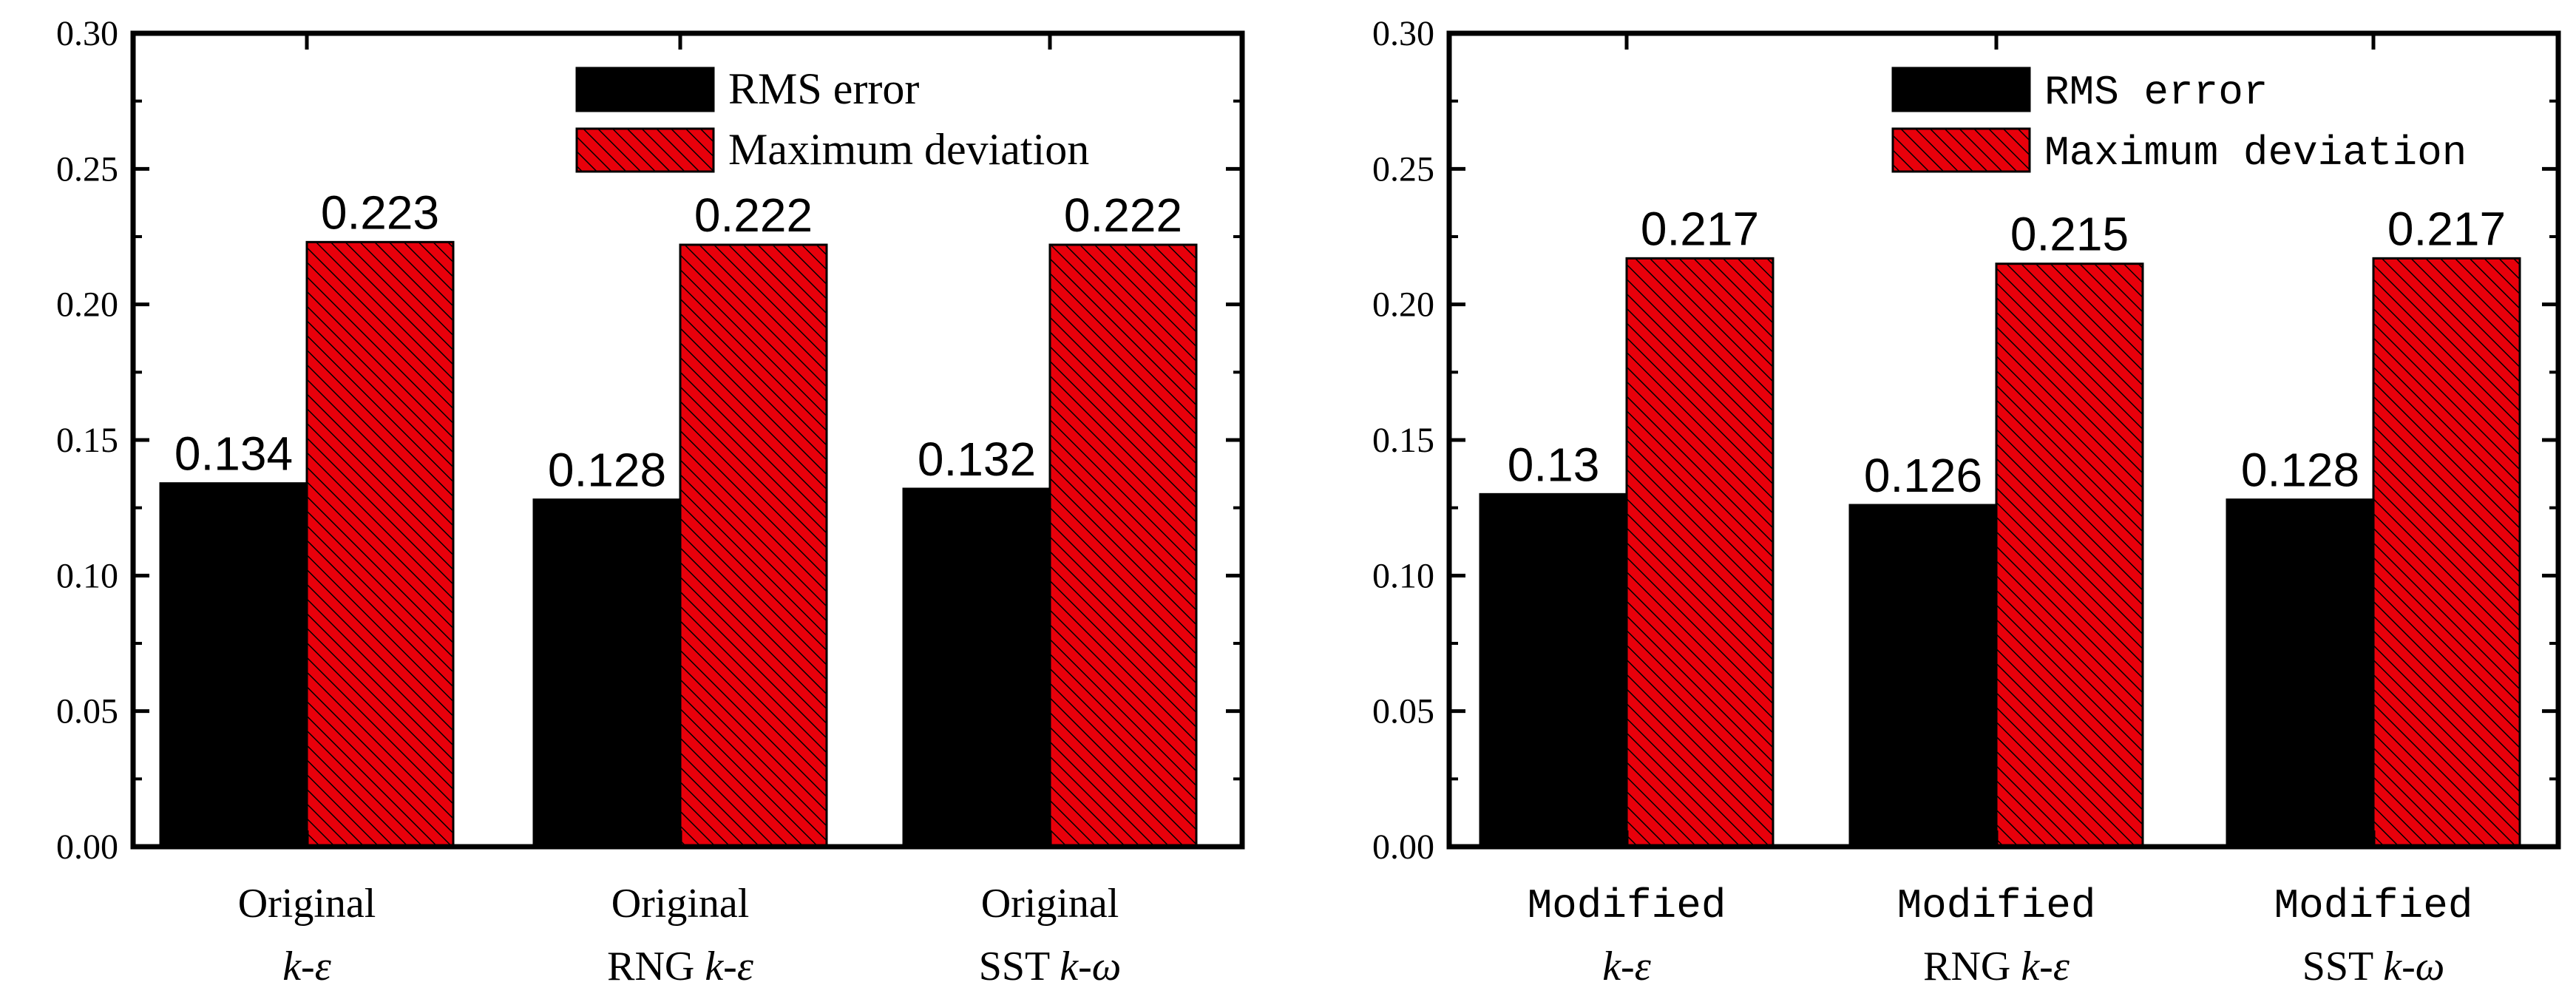 The image size is (2576, 1002). Describe the element at coordinates (233, 454) in the screenshot. I see `bar-value-label: 0.134` at that location.